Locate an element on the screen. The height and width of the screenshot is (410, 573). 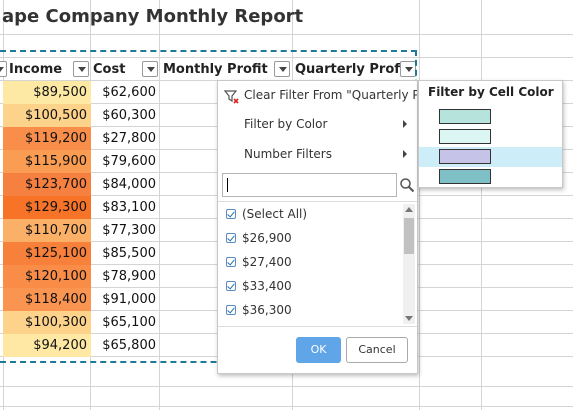
text-caret is located at coordinates (227, 185).